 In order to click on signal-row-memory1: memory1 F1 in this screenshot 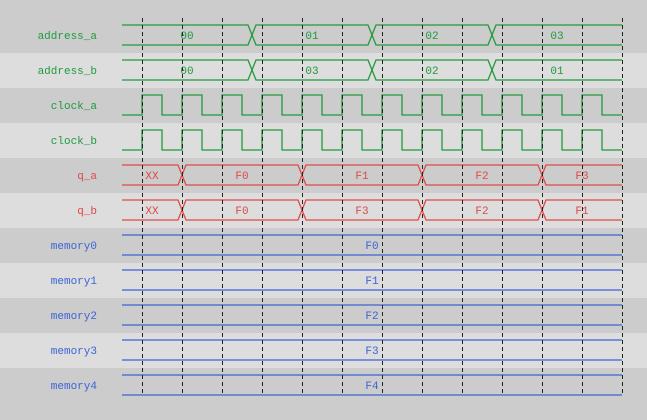, I will do `click(323, 280)`.